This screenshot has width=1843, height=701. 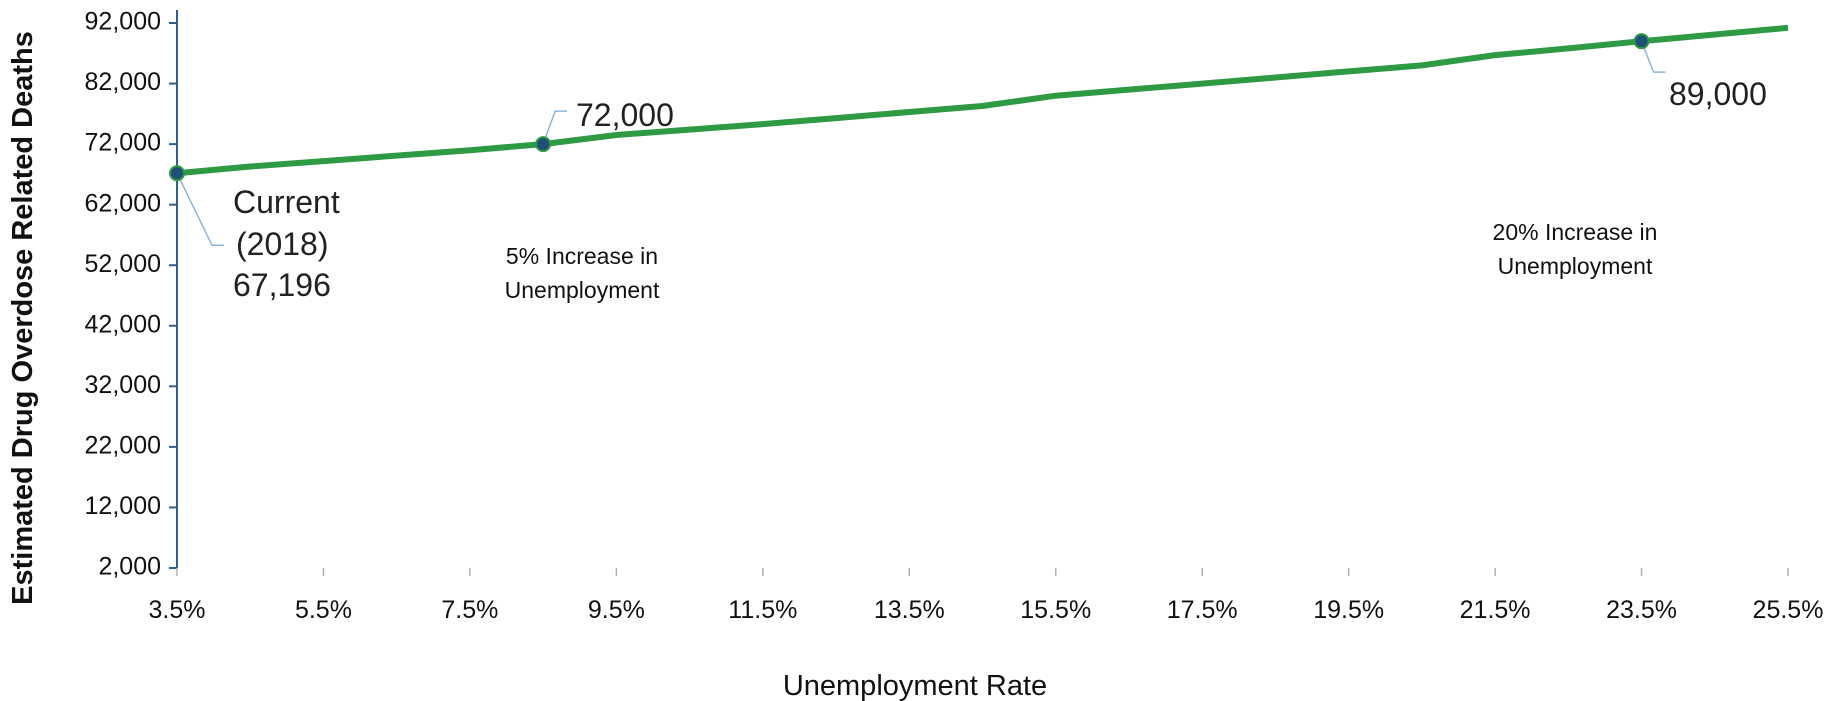 I want to click on x-tick-label: 15.5%, so click(x=1055, y=610).